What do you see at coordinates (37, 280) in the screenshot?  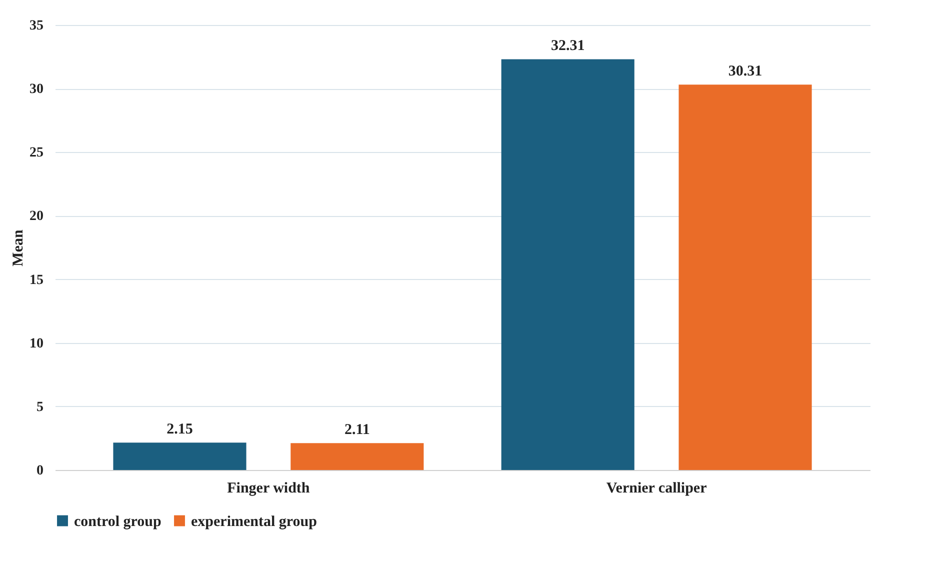 I see `y-tick-label: 15` at bounding box center [37, 280].